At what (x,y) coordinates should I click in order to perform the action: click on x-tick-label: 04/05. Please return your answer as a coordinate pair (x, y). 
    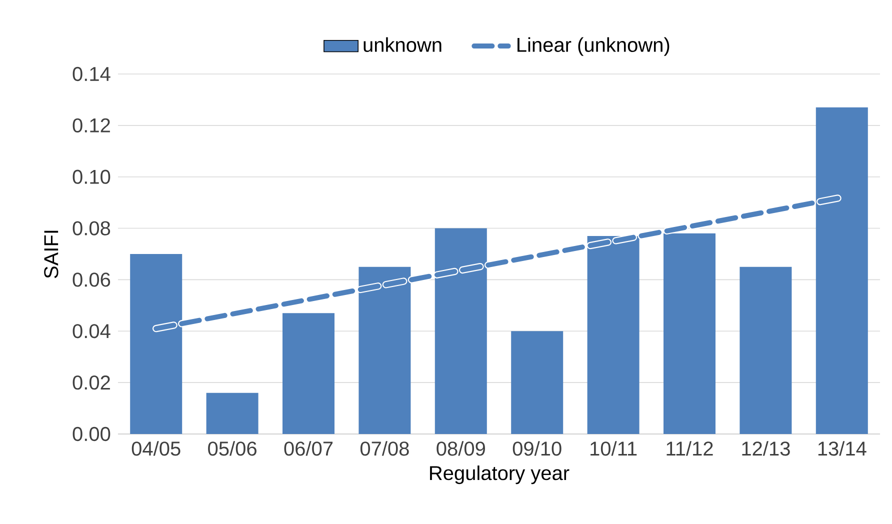
    Looking at the image, I should click on (156, 448).